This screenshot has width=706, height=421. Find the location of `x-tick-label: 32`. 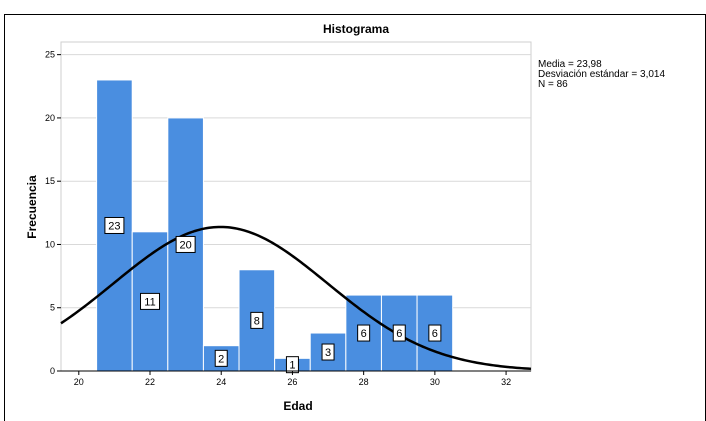

x-tick-label: 32 is located at coordinates (506, 382).